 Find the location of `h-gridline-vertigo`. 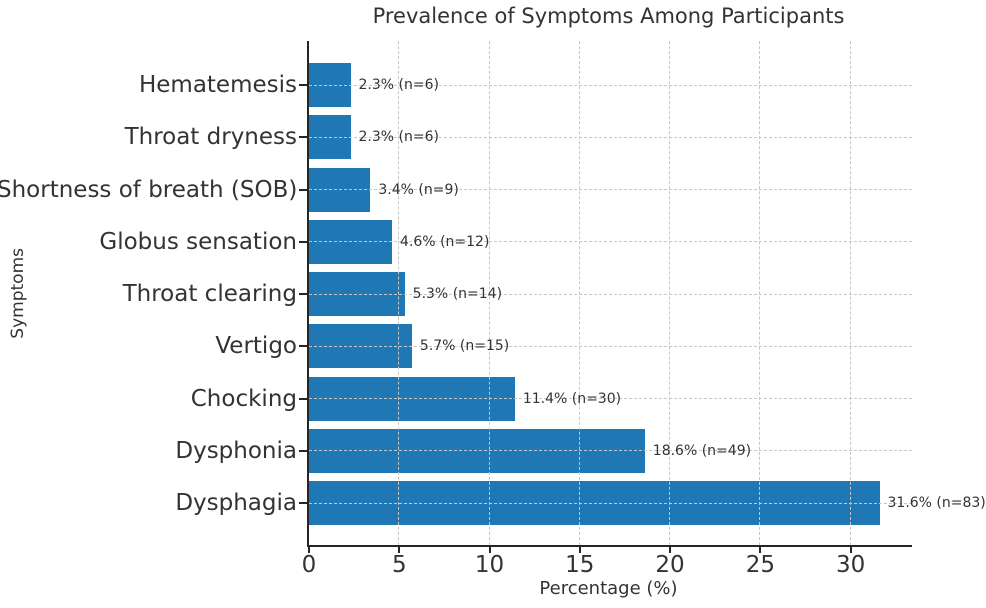

h-gridline-vertigo is located at coordinates (610, 346).